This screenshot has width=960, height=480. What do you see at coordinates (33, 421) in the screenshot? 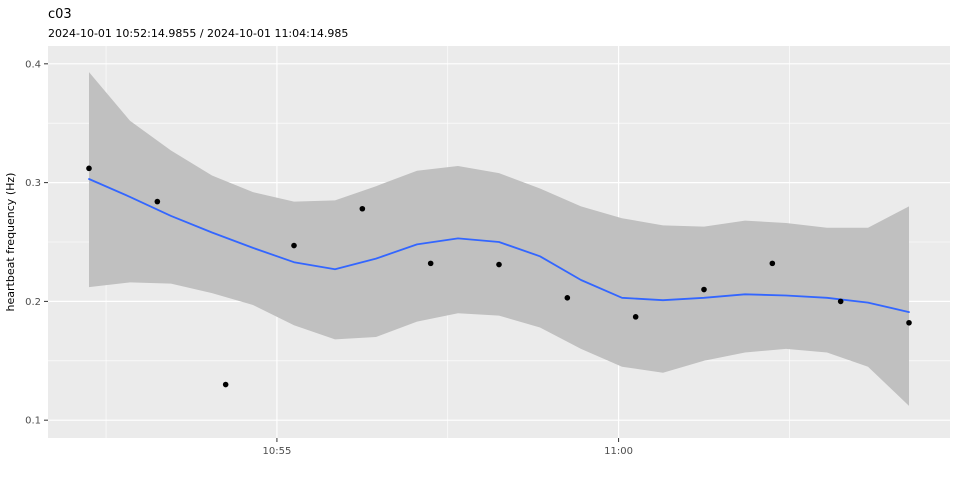
I see `y-tick-label: 0.1` at bounding box center [33, 421].